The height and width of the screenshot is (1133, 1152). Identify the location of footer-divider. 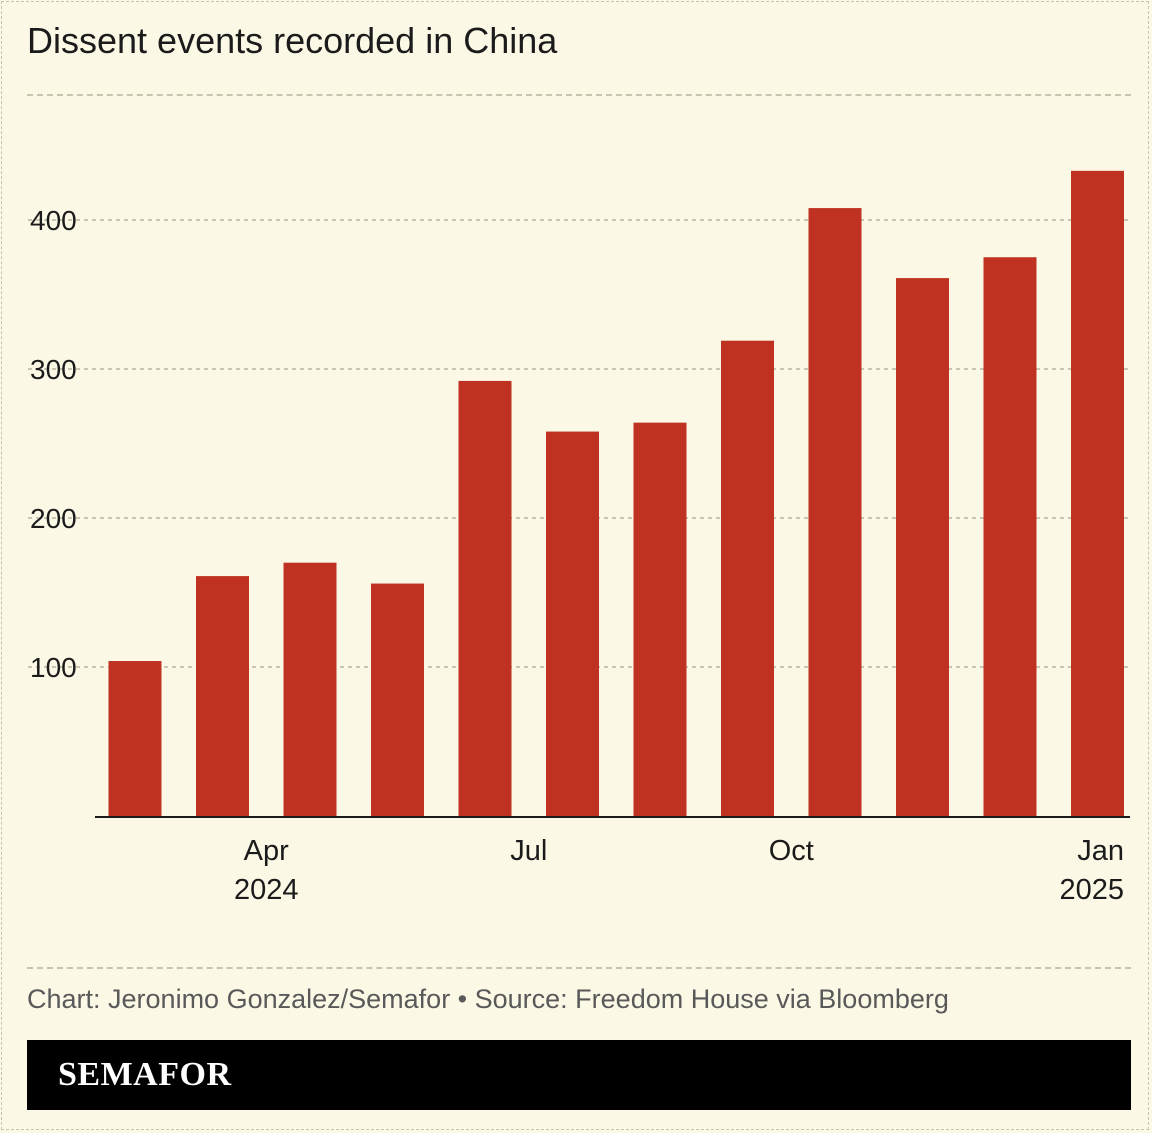
(579, 968).